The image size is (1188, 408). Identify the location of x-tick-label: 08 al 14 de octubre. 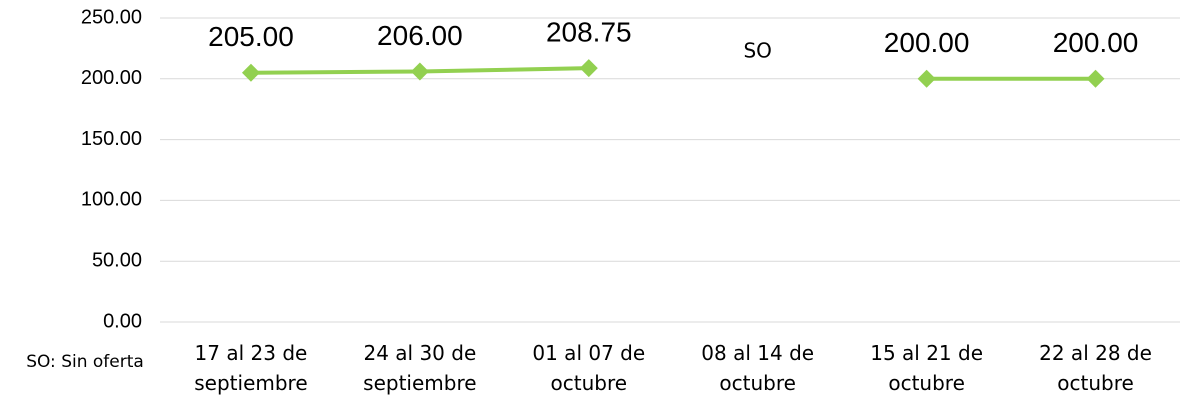
(758, 368).